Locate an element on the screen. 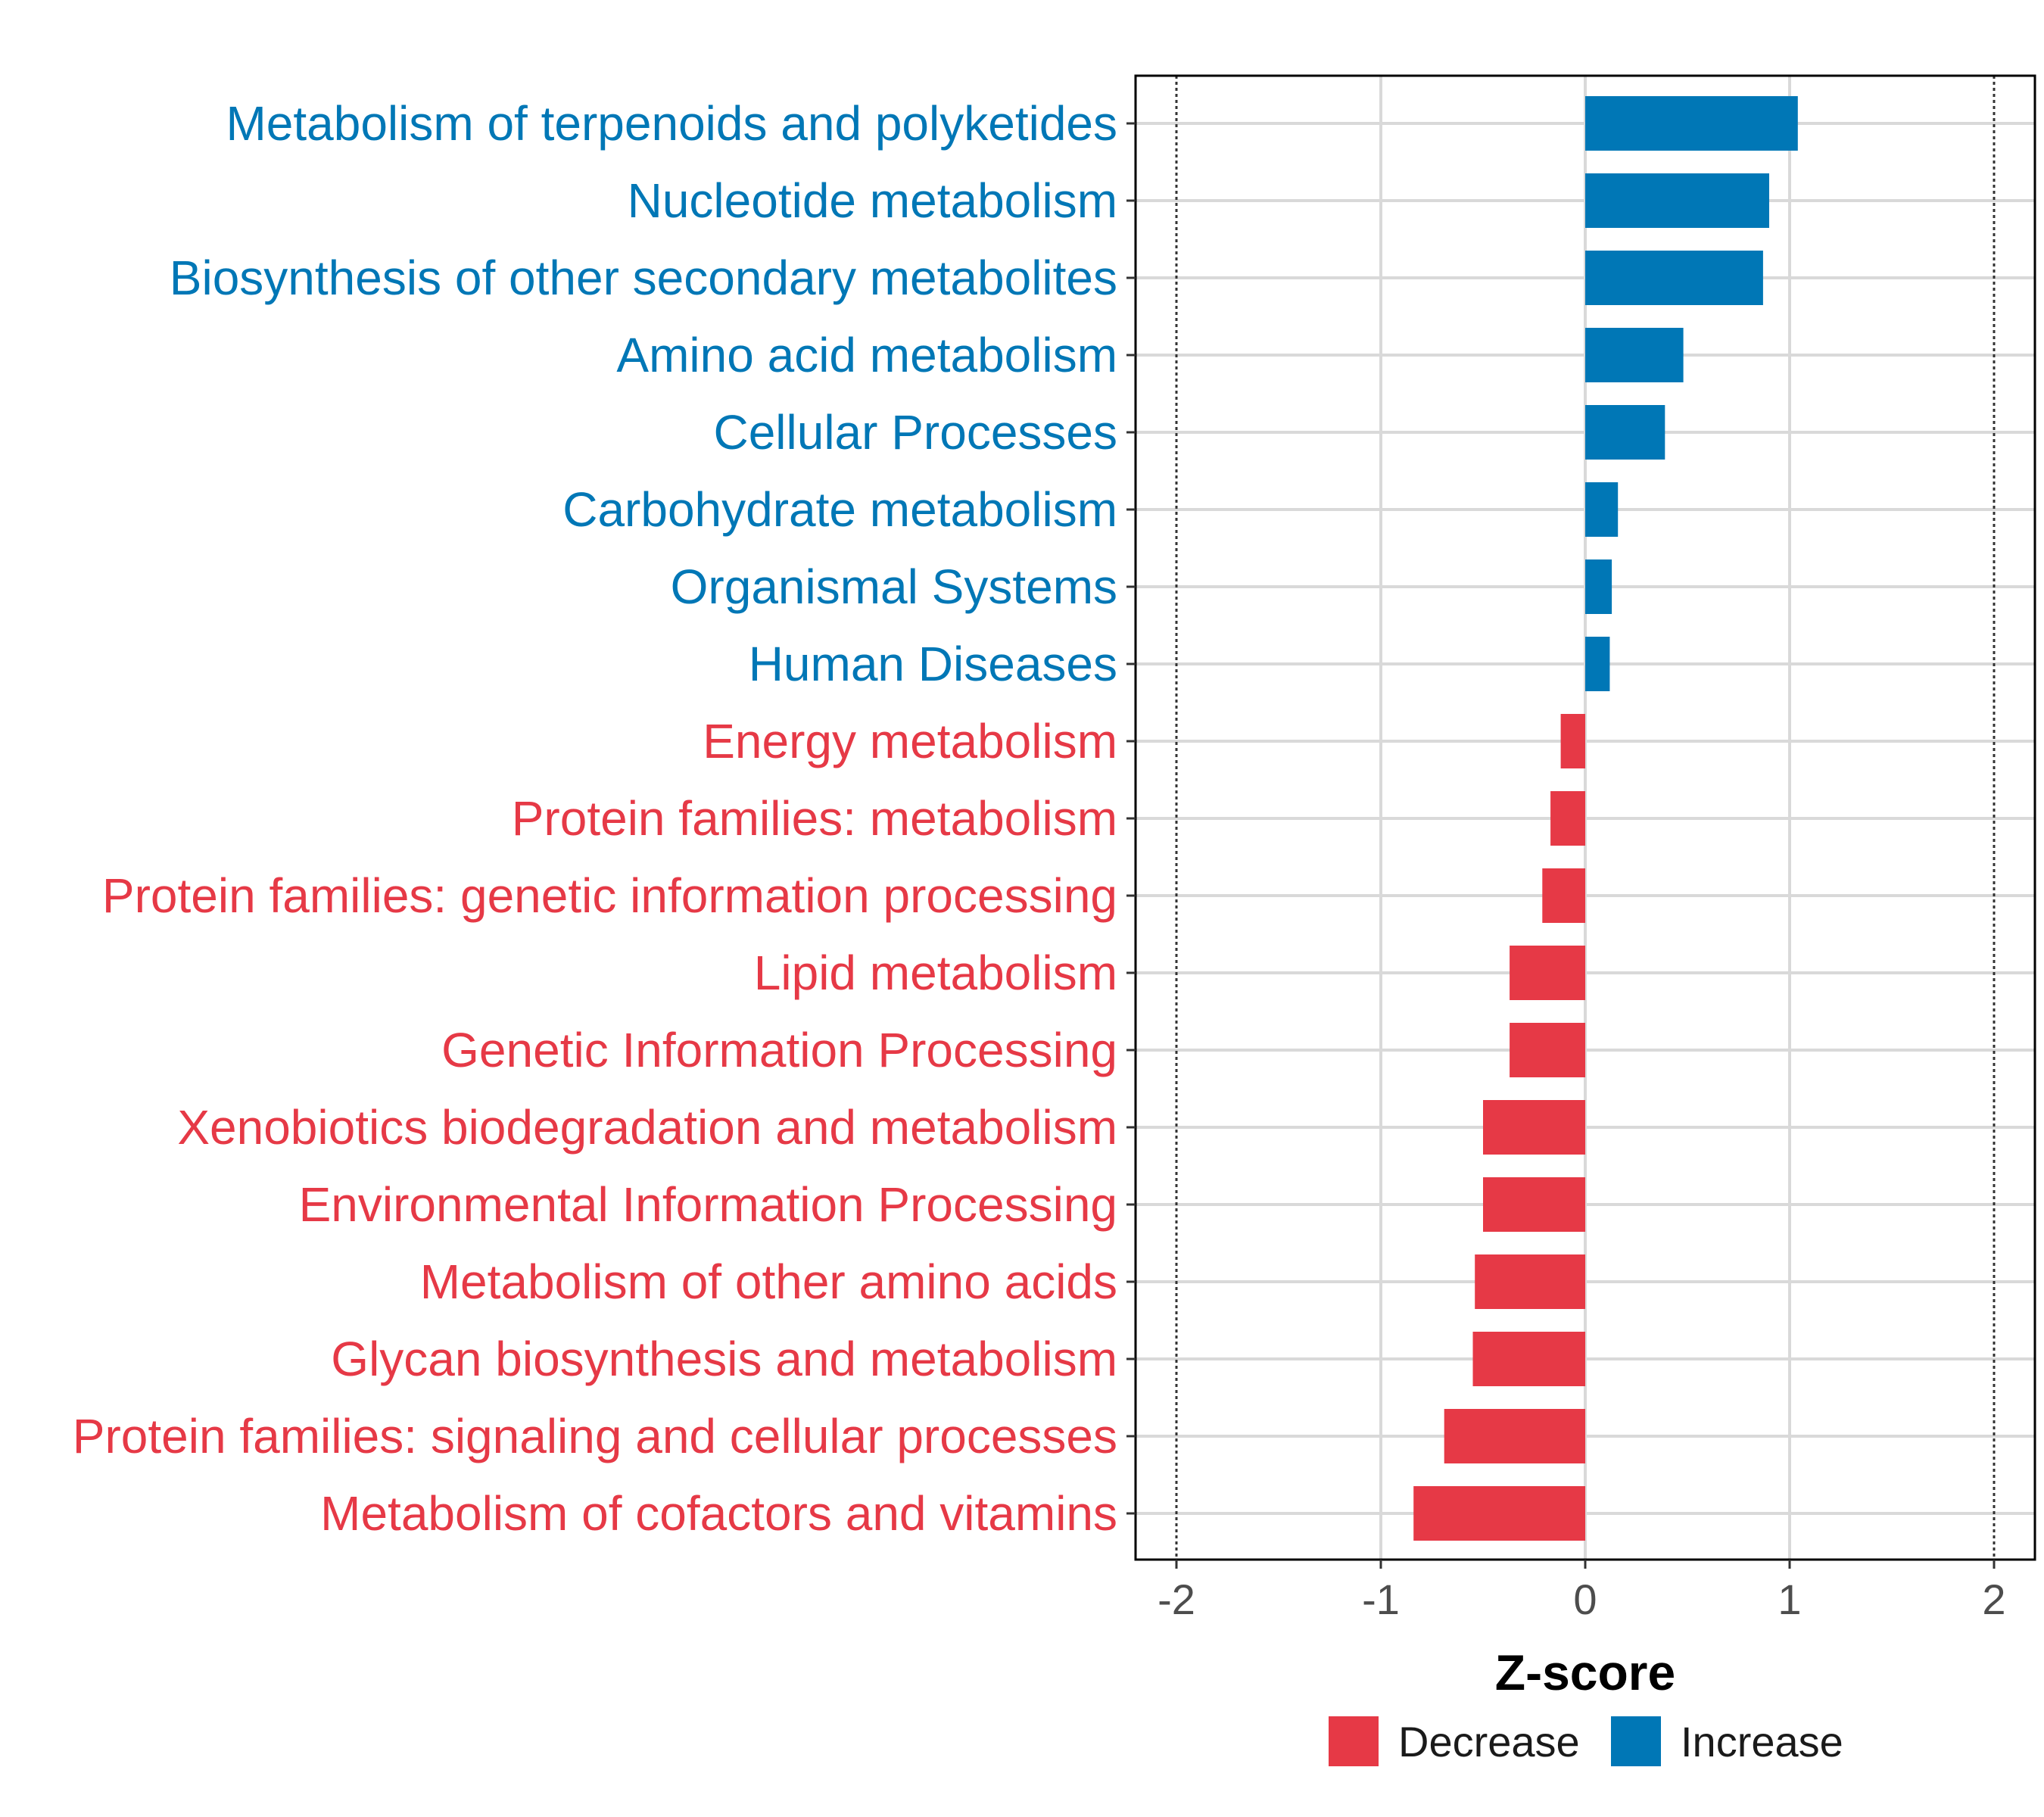 The image size is (2044, 1817). category-label: Environmental Information Processing is located at coordinates (708, 1204).